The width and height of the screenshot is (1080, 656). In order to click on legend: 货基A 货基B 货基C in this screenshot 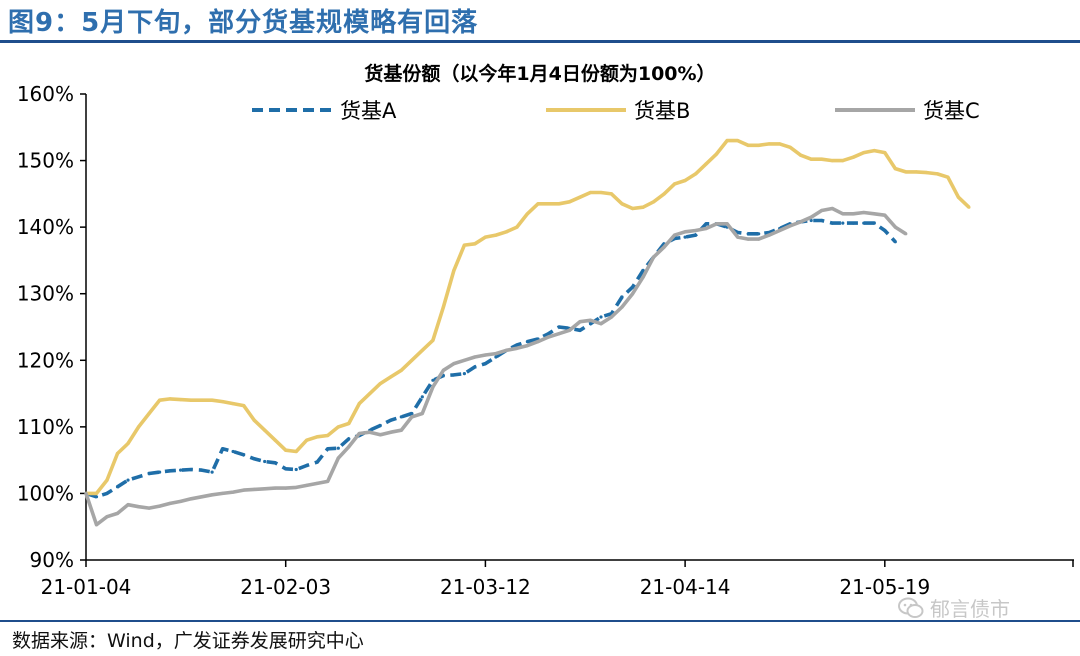, I will do `click(616, 111)`.